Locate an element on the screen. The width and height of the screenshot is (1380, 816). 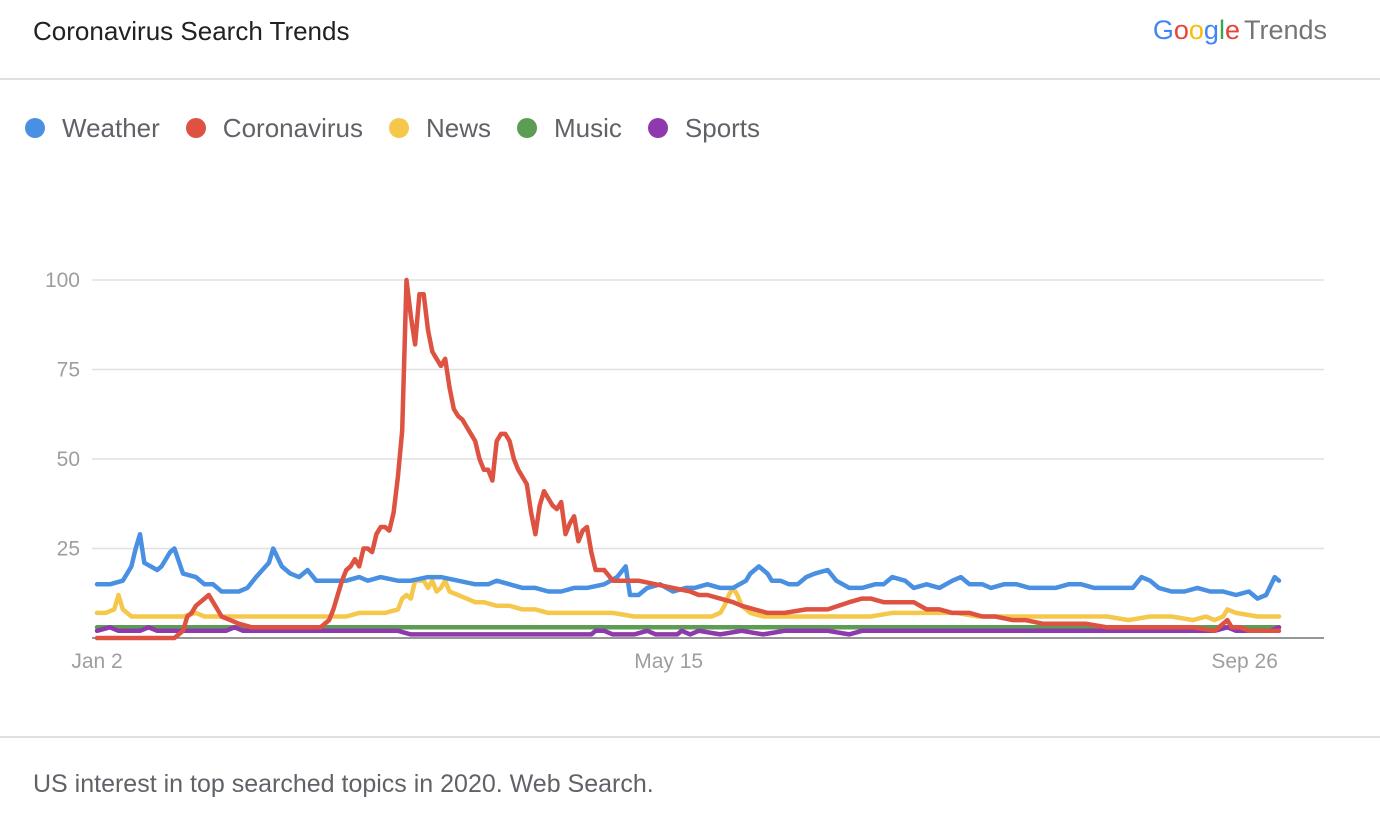
y-tick-label: 75 is located at coordinates (68, 370).